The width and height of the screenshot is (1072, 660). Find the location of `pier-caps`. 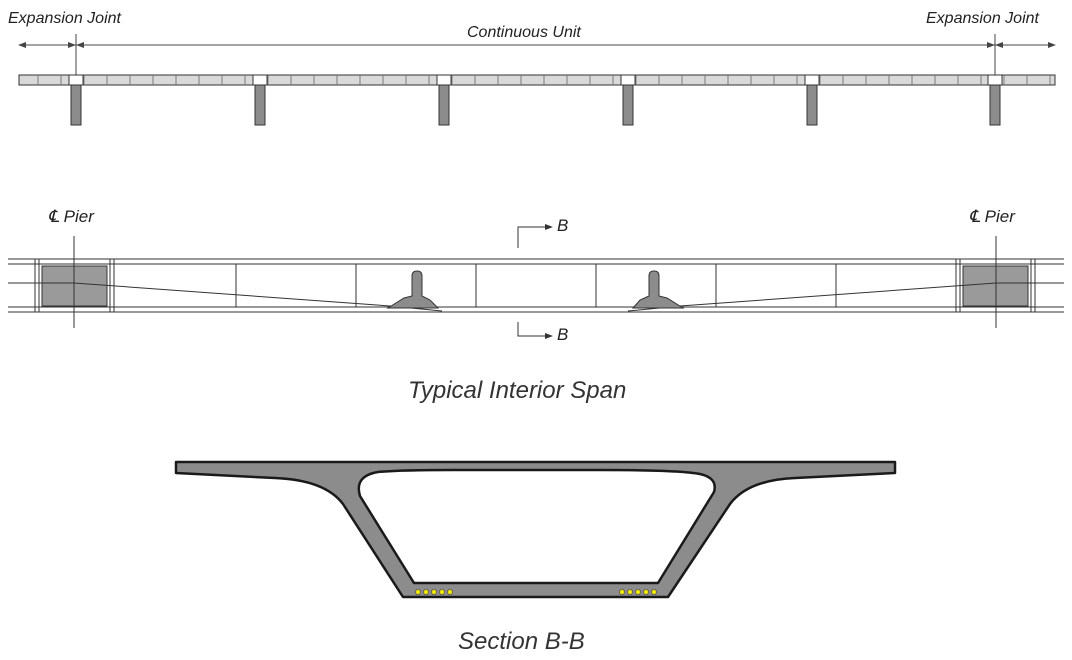

pier-caps is located at coordinates (535, 80).